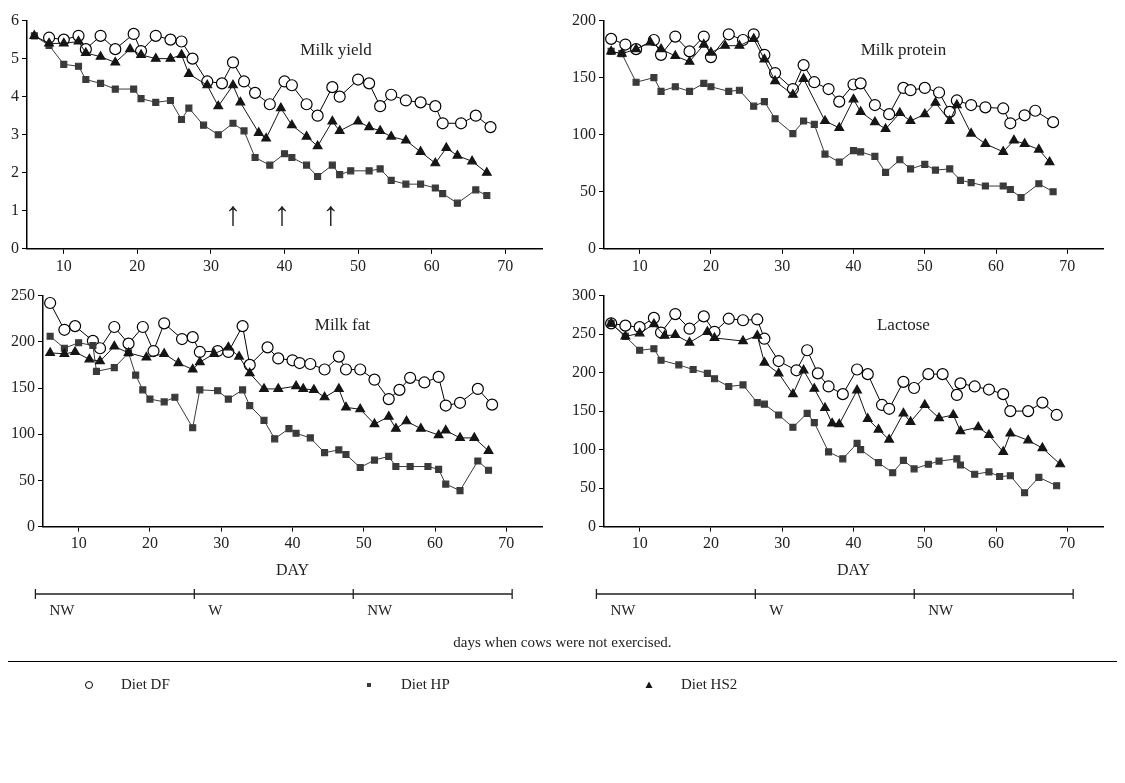 The width and height of the screenshot is (1125, 783). Describe the element at coordinates (903, 50) in the screenshot. I see `text: Milk protein` at that location.